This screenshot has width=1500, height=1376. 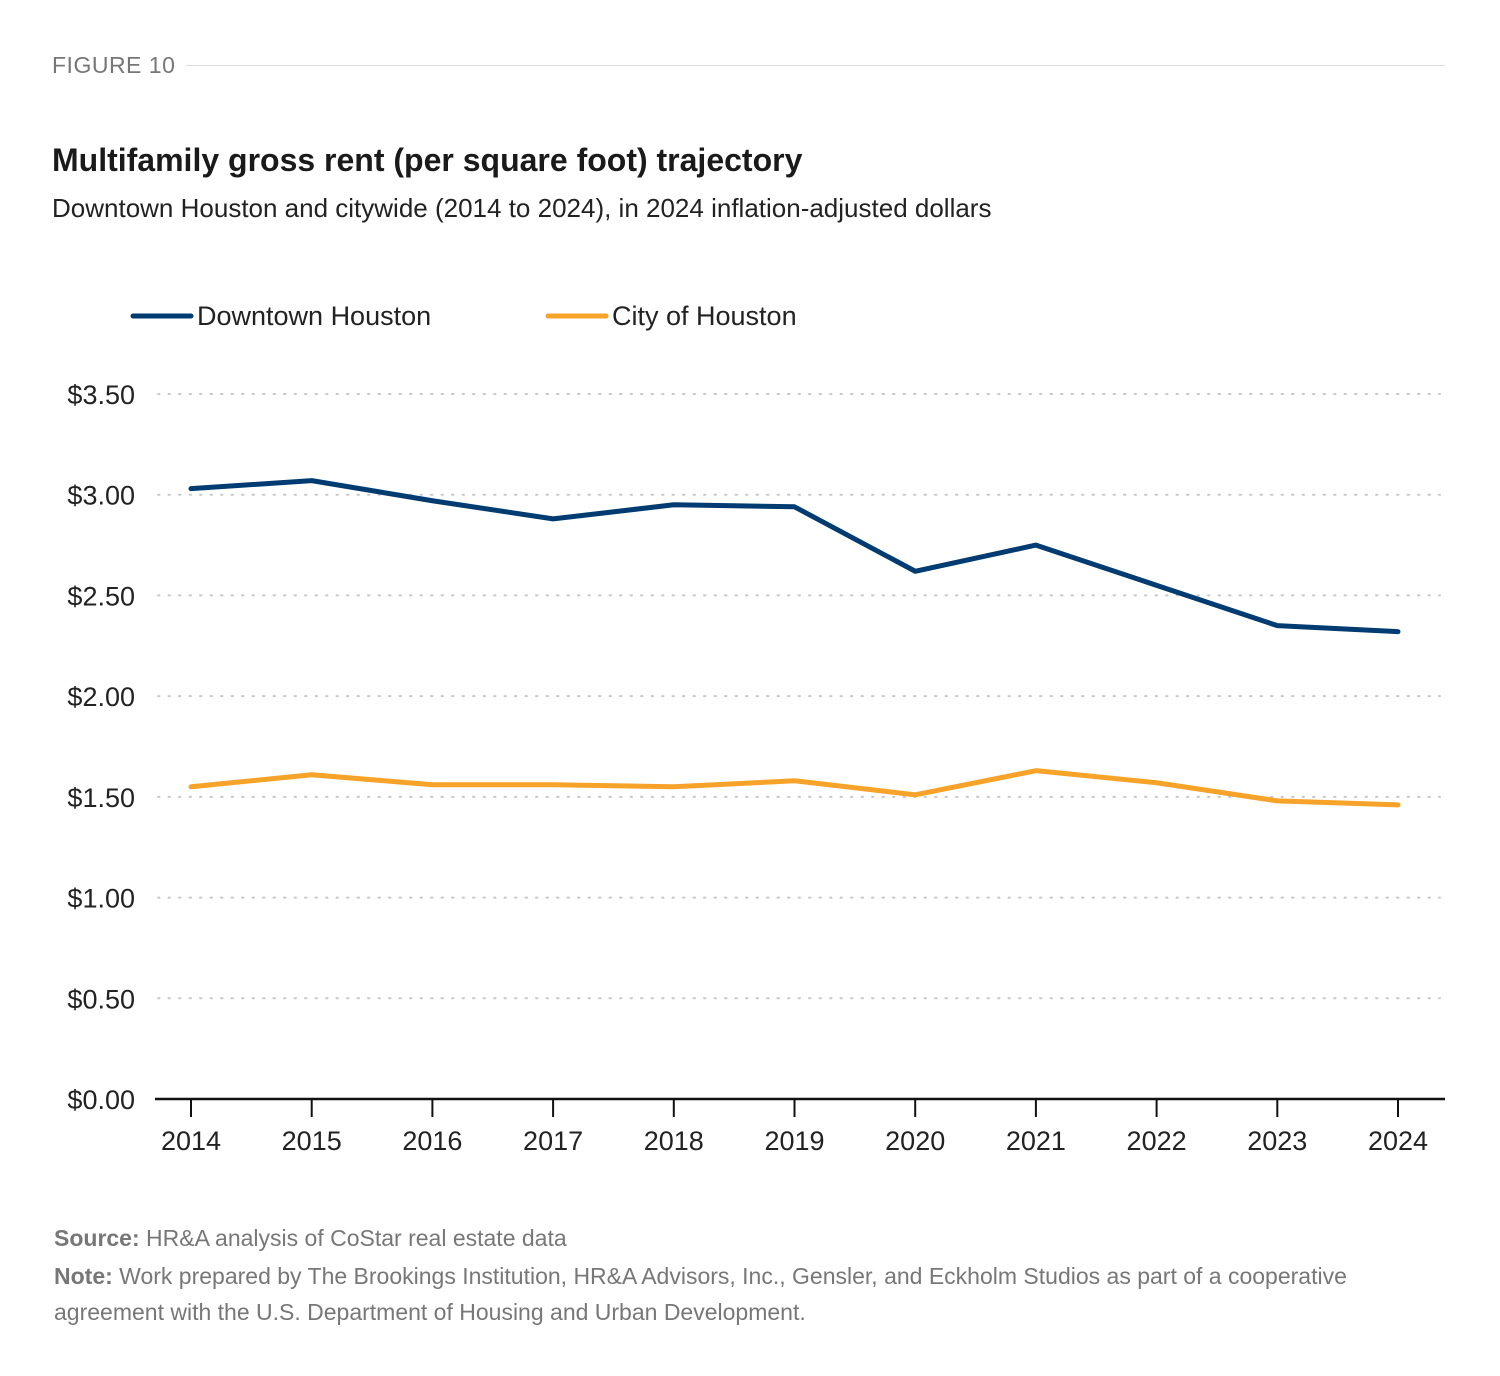 What do you see at coordinates (314, 316) in the screenshot?
I see `legend-label: Downtown Houston` at bounding box center [314, 316].